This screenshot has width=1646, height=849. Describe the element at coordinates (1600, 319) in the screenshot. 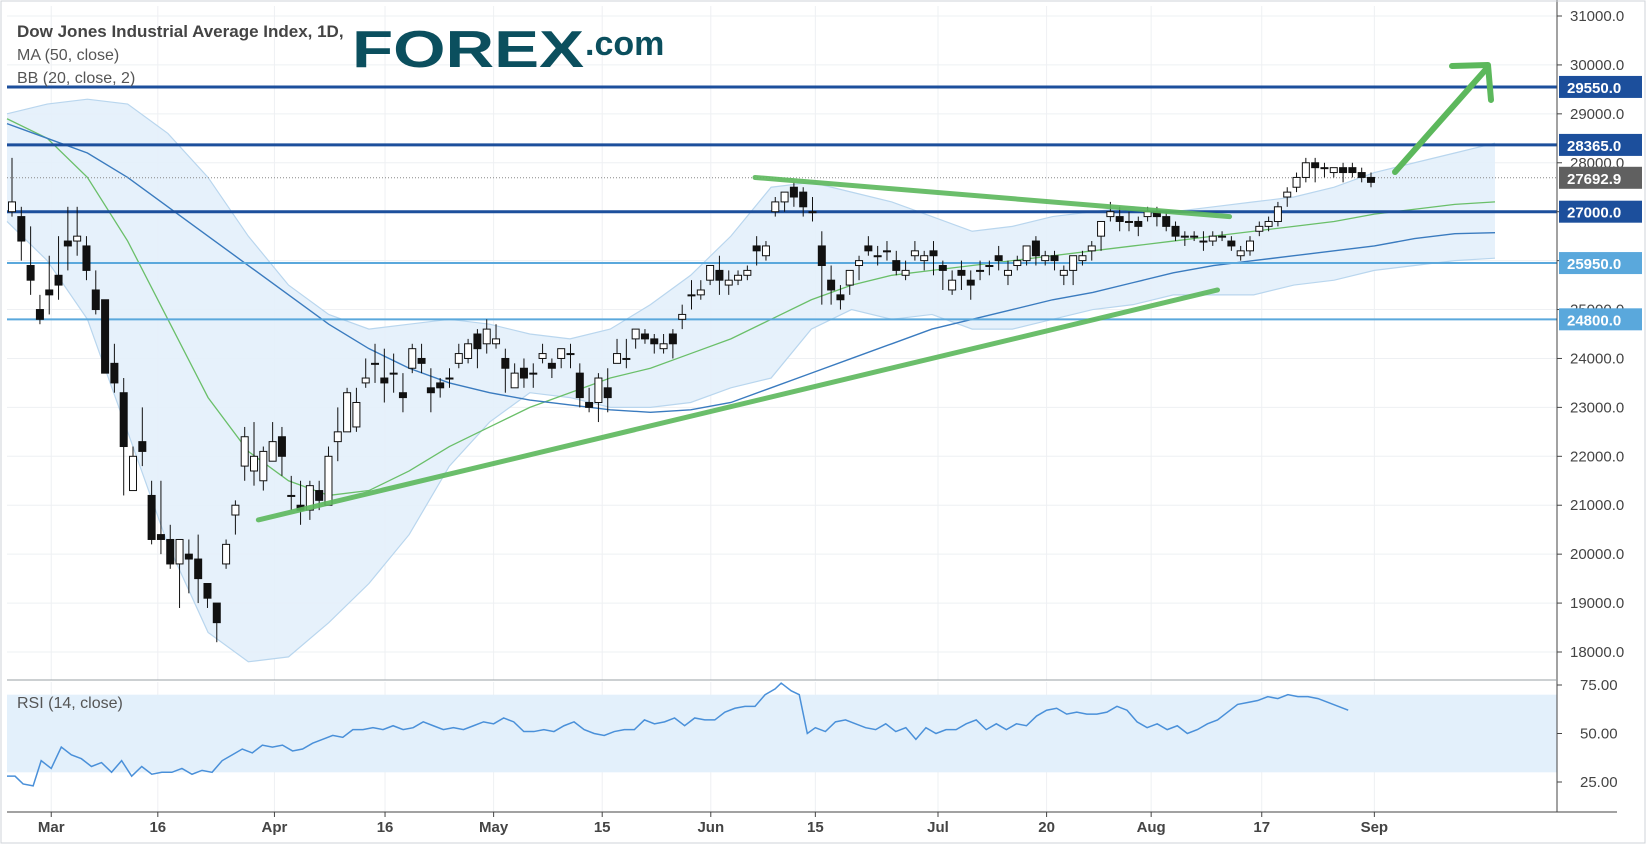

I see `level-badge` at that location.